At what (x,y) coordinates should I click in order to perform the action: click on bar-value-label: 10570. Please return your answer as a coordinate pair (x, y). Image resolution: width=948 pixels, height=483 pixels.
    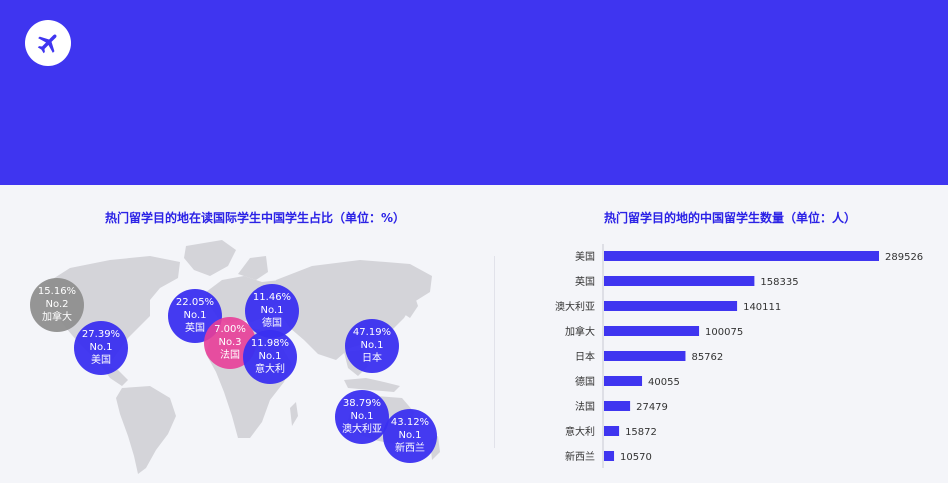
    Looking at the image, I should click on (636, 457).